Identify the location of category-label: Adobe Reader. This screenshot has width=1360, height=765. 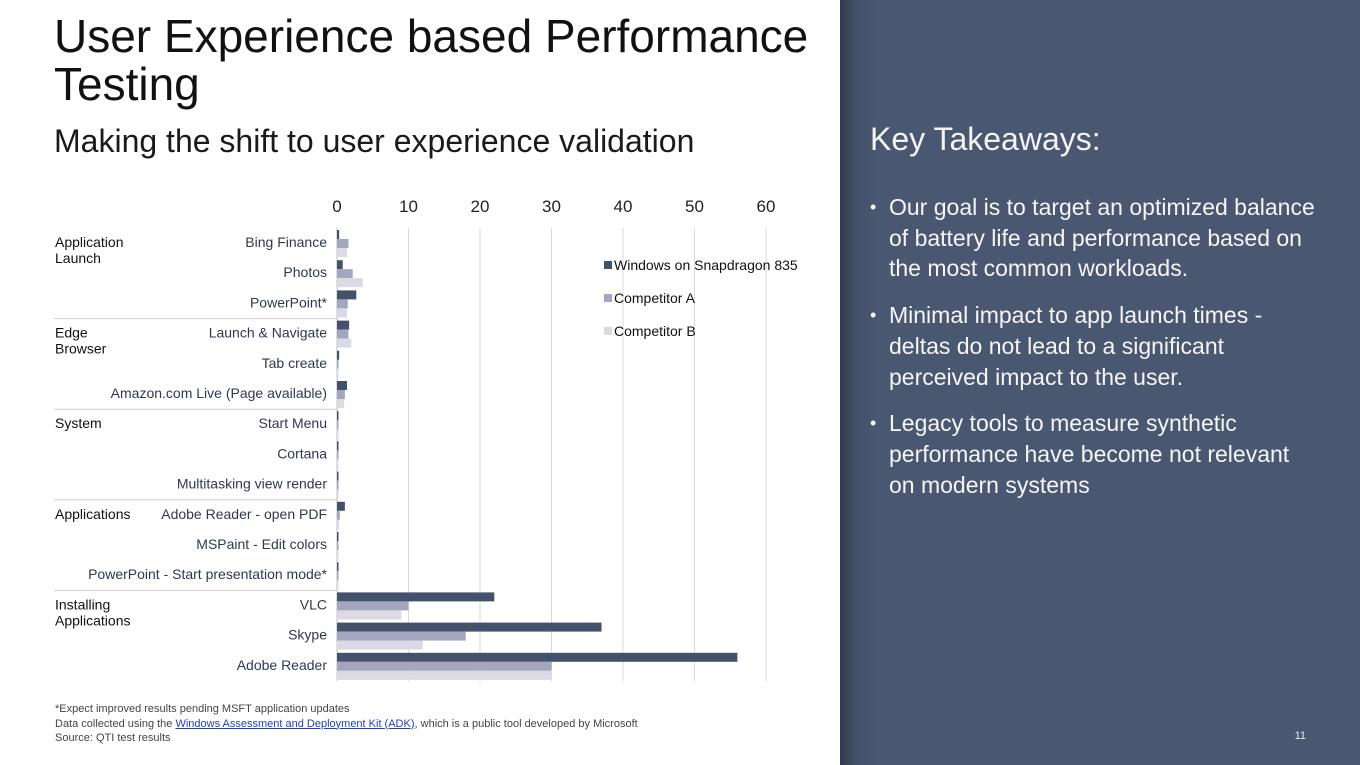
(282, 665).